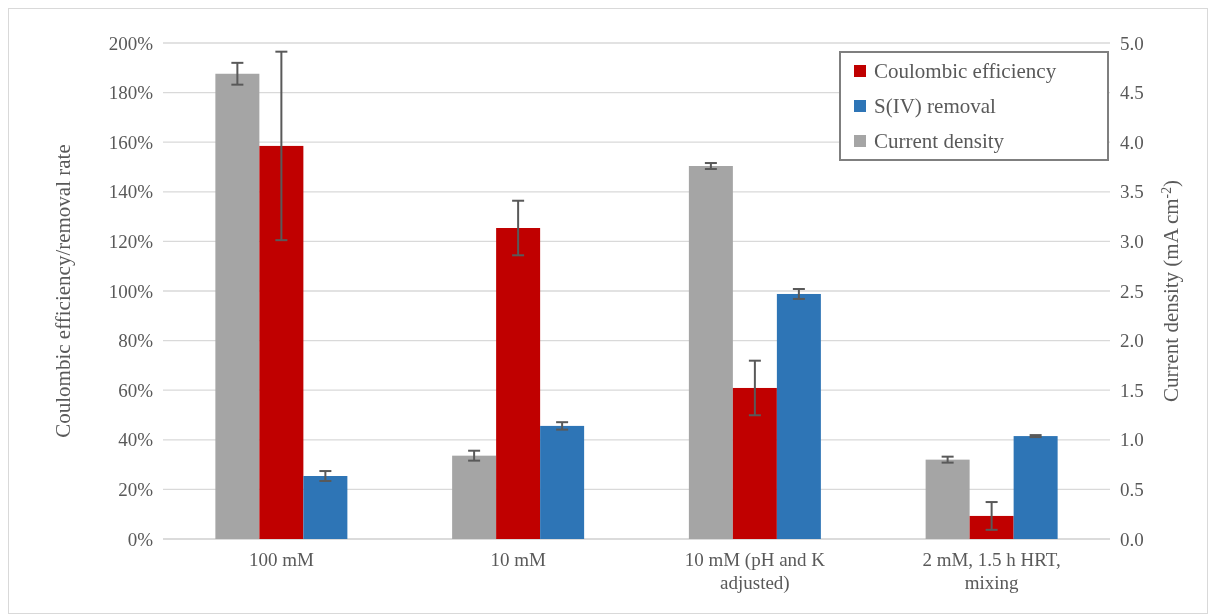 The height and width of the screenshot is (614, 1216). I want to click on y2-tick-label: 1.0, so click(1132, 440).